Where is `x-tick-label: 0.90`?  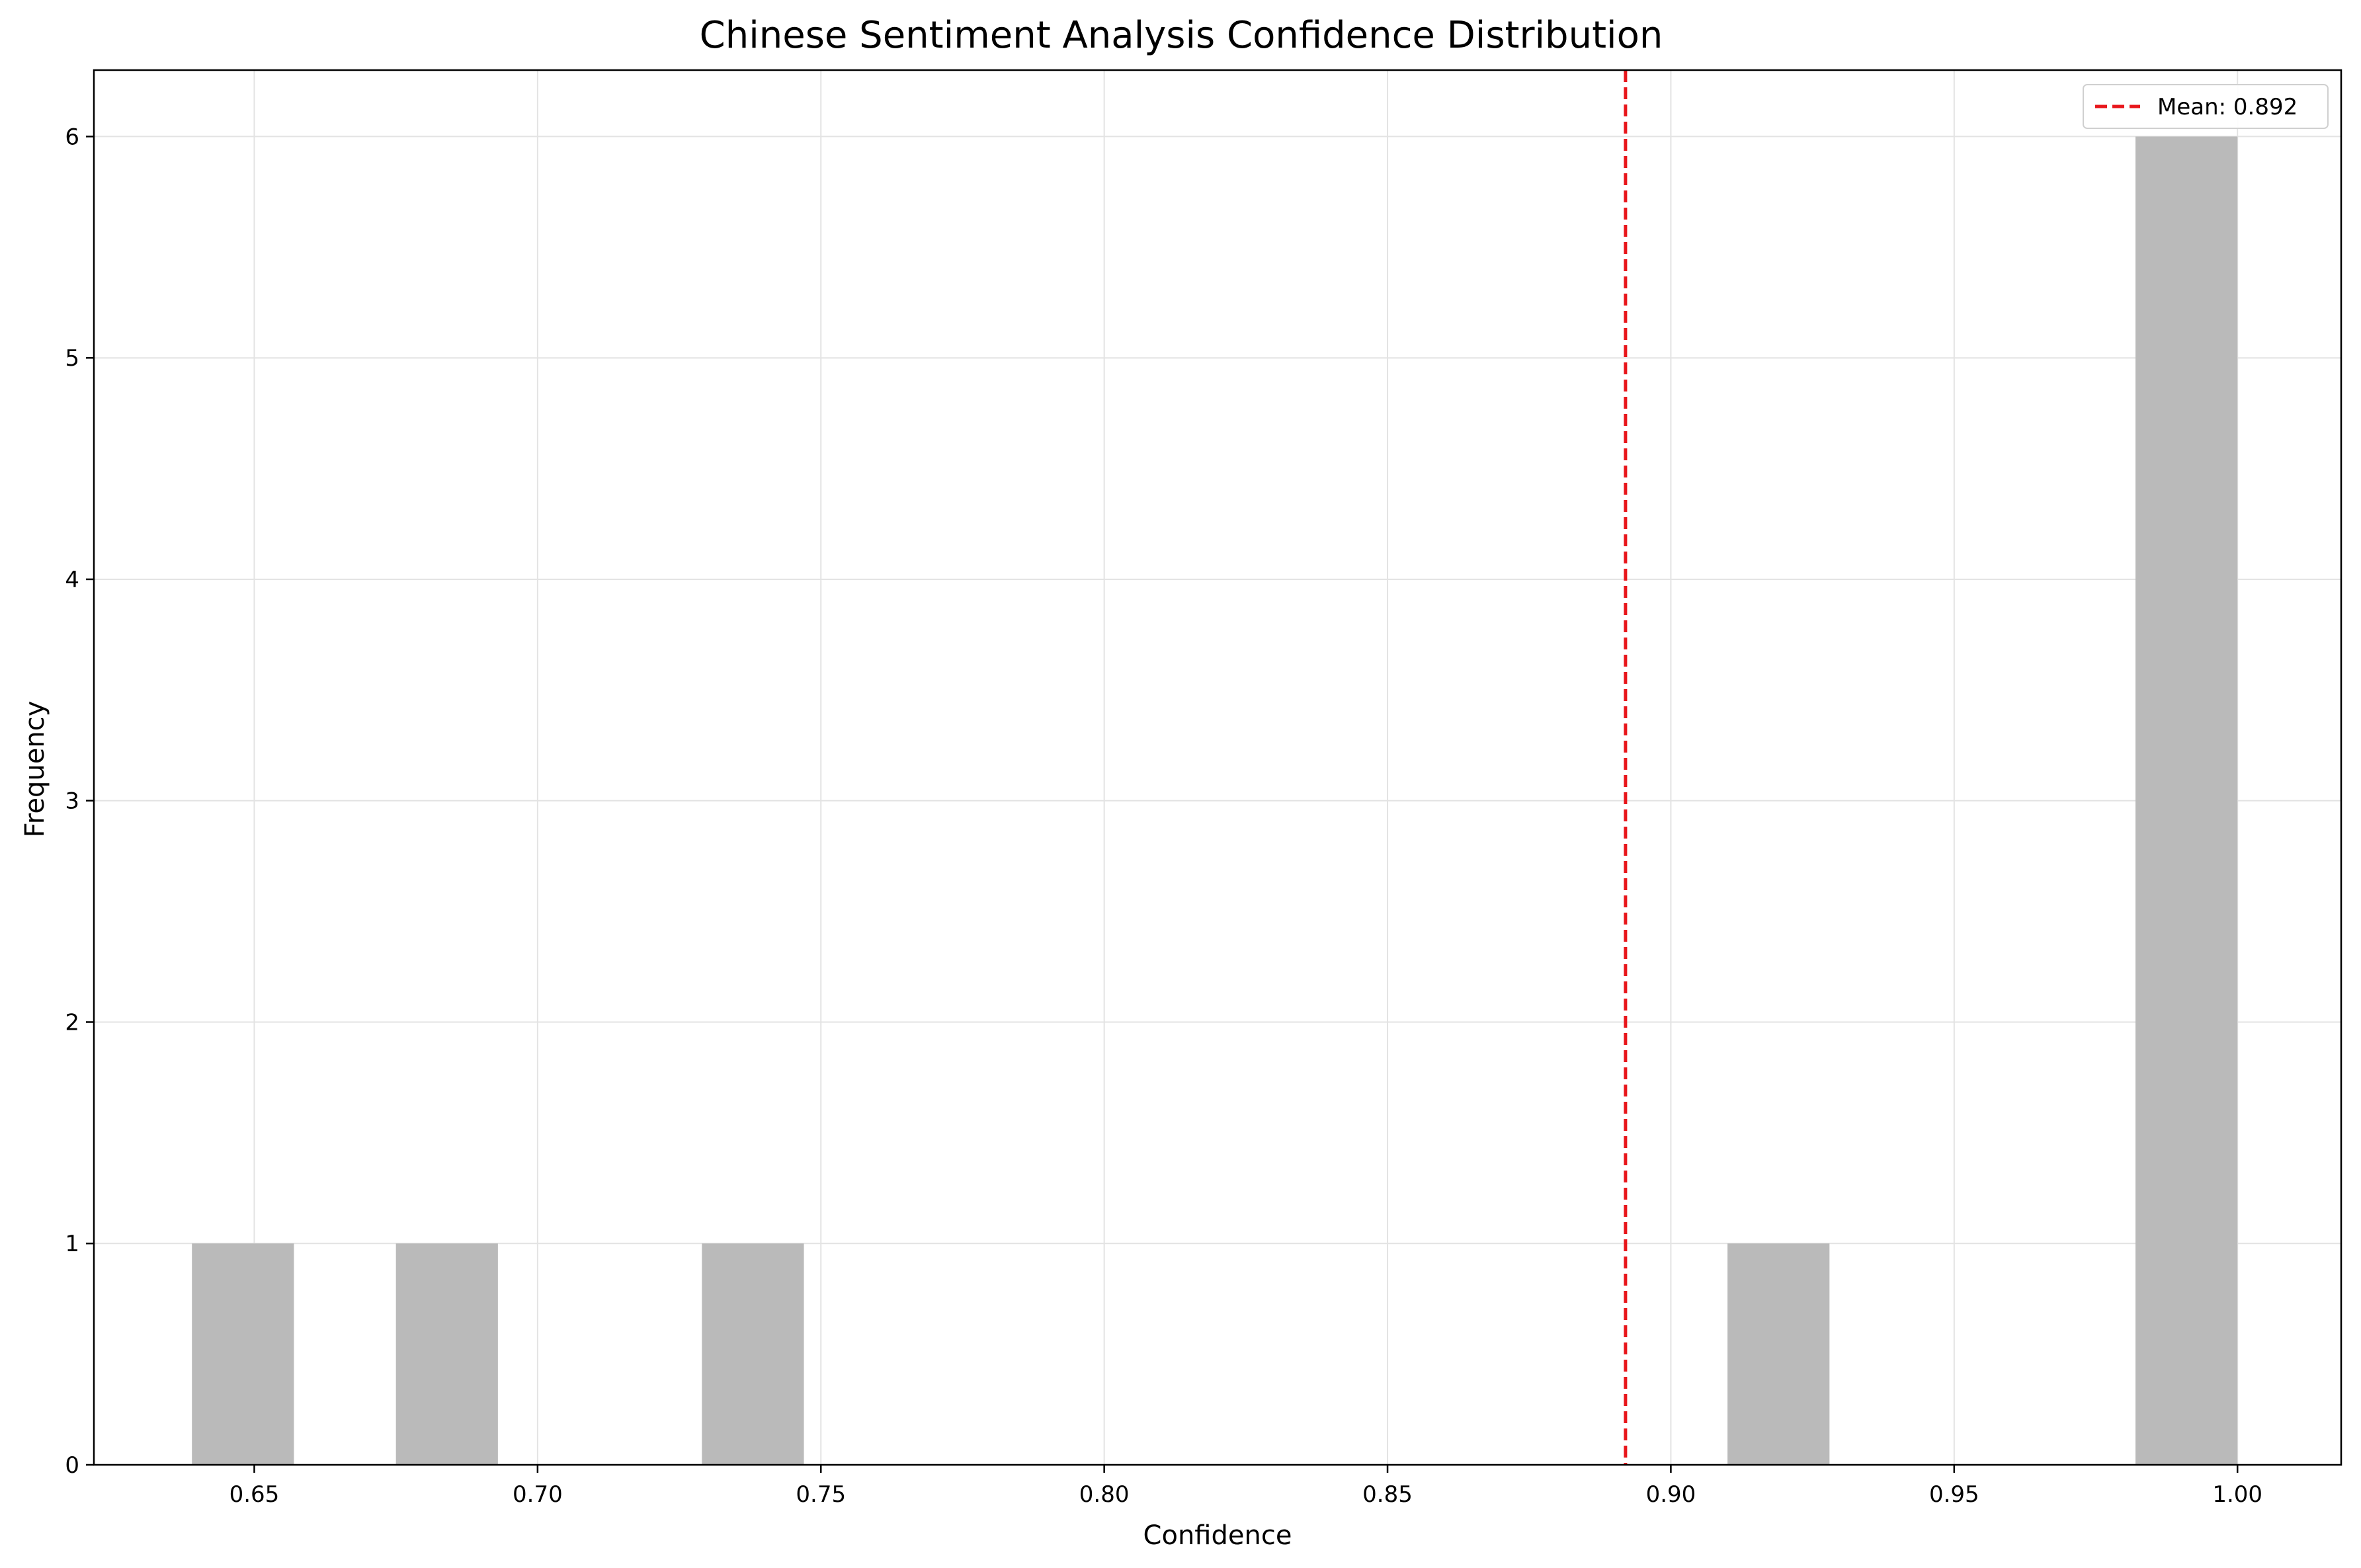
x-tick-label: 0.90 is located at coordinates (1671, 1494).